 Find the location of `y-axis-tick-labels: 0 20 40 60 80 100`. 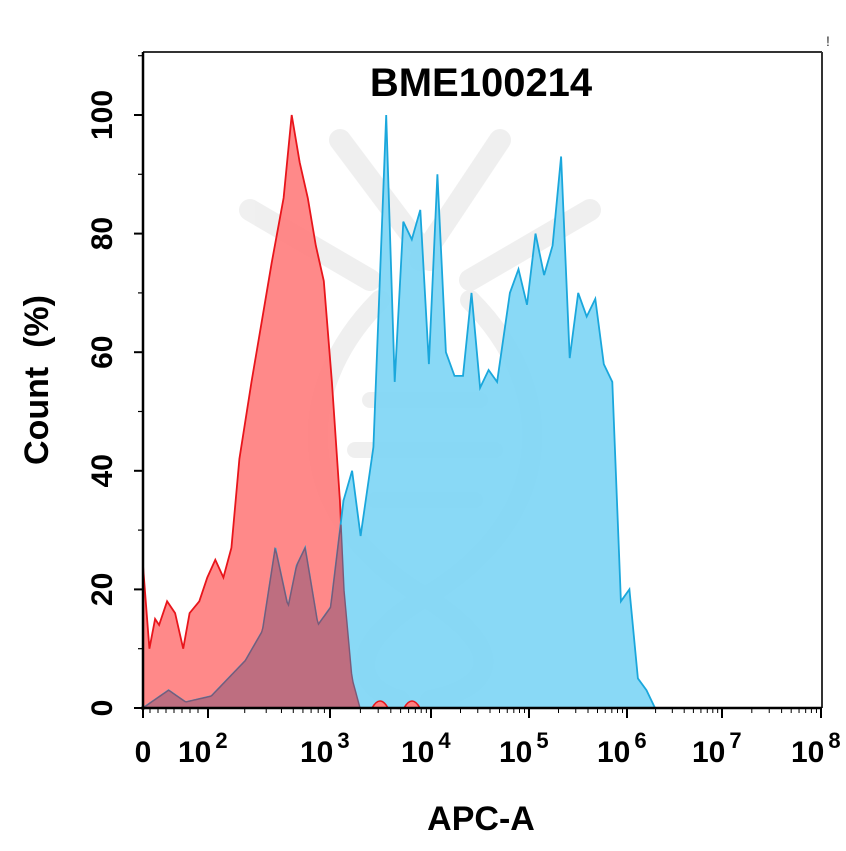

y-axis-tick-labels: 0 20 40 60 80 100 is located at coordinates (102, 403).